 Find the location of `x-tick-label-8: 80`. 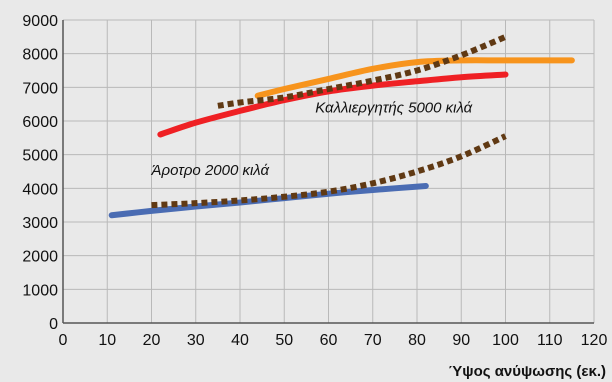

x-tick-label-8: 80 is located at coordinates (417, 340).